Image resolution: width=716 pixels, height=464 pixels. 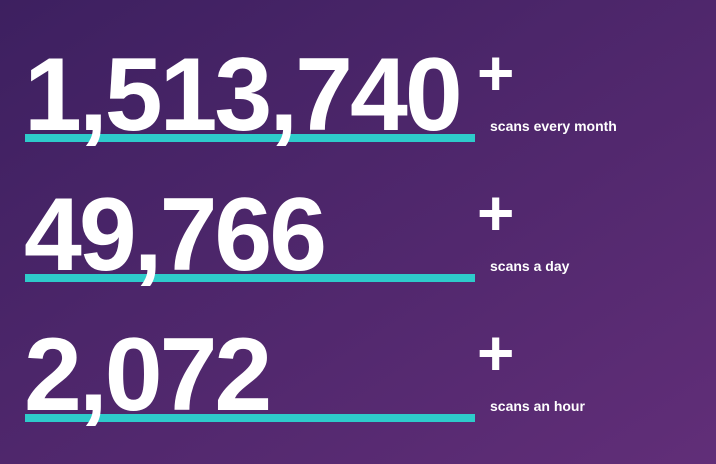 What do you see at coordinates (553, 126) in the screenshot?
I see `stat-label: scans every month` at bounding box center [553, 126].